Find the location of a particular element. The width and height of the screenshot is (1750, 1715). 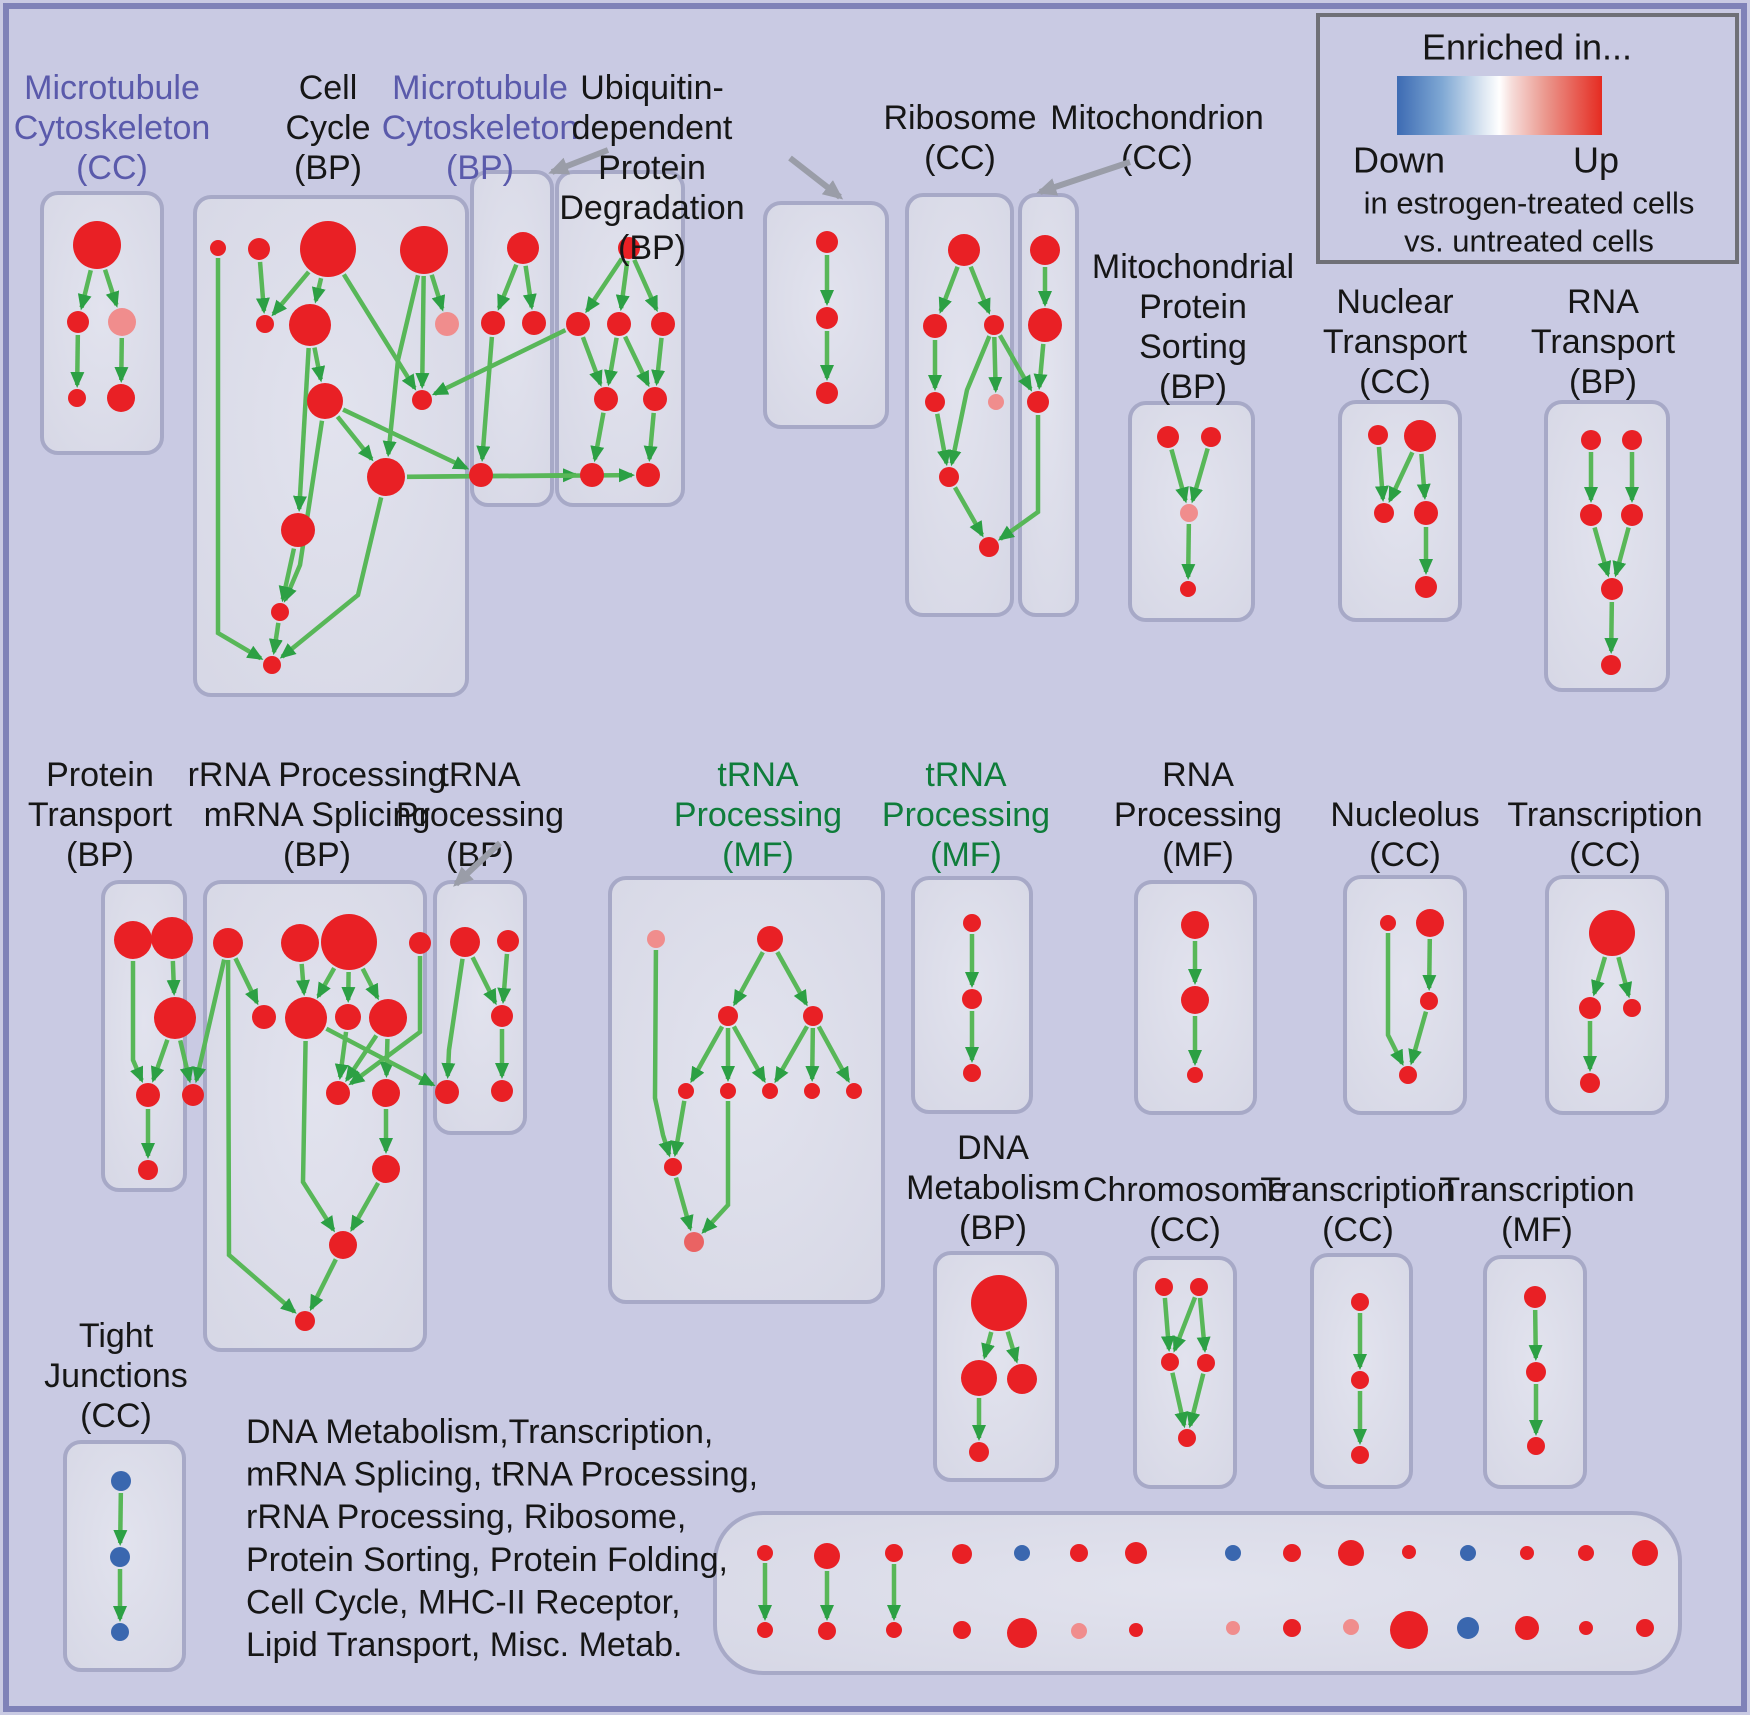

legend-down-label: Down is located at coordinates (1399, 160).